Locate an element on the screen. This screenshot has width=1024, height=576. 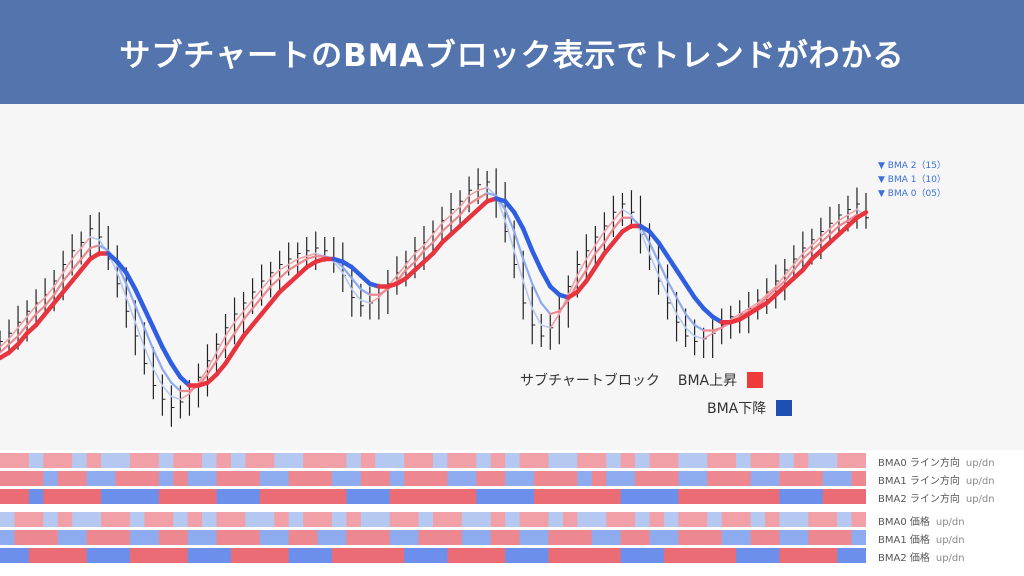
legend-down: BMA下降 is located at coordinates (750, 408).